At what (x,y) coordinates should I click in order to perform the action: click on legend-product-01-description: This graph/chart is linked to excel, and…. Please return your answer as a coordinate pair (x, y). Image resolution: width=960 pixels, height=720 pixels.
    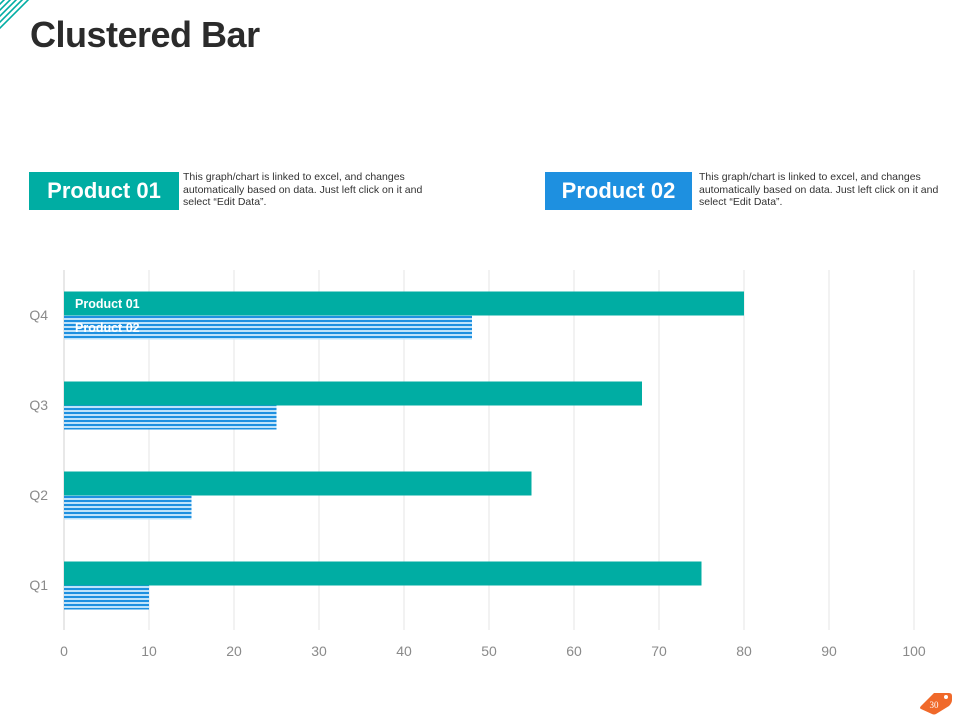
    Looking at the image, I should click on (303, 189).